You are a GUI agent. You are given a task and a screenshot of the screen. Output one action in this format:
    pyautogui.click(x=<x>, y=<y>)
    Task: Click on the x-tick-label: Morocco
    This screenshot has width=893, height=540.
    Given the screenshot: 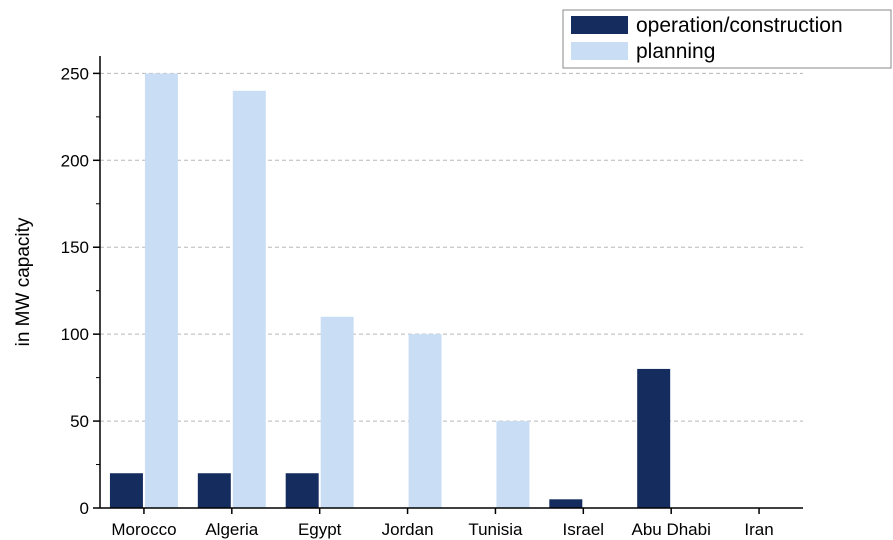 What is the action you would take?
    pyautogui.click(x=143, y=529)
    